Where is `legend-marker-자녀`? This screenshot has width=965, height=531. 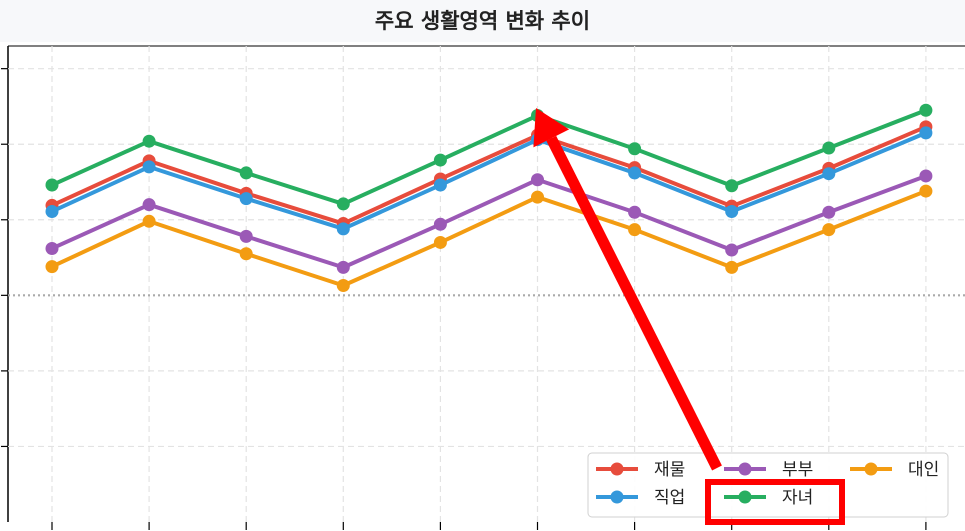
legend-marker-자녀 is located at coordinates (745, 497).